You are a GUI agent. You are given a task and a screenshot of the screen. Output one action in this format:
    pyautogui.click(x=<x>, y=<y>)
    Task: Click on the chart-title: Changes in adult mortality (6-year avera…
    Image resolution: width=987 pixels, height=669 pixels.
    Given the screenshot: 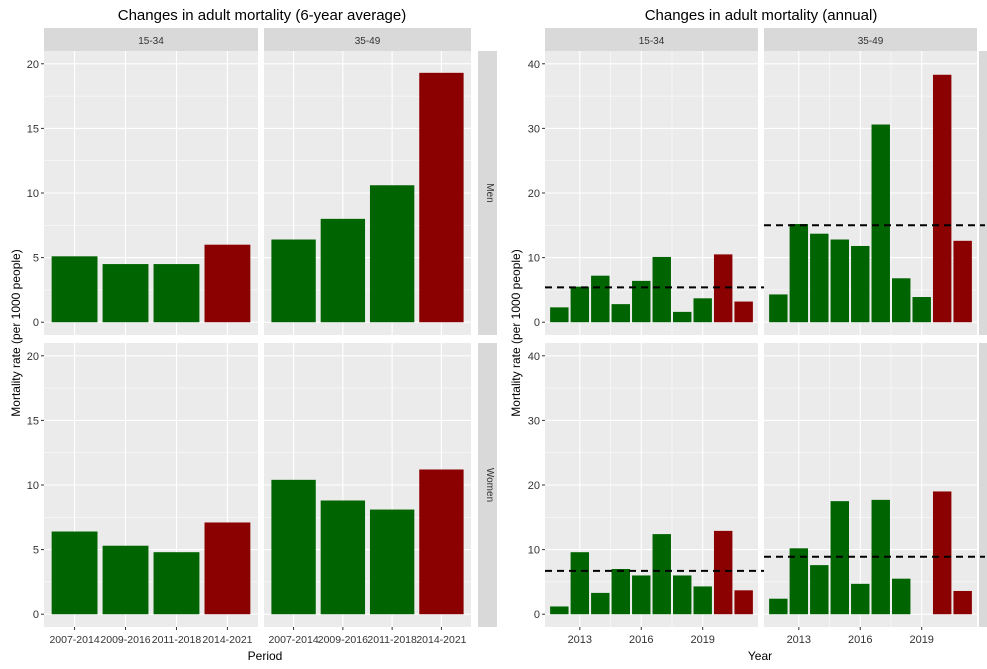 What is the action you would take?
    pyautogui.click(x=262, y=15)
    